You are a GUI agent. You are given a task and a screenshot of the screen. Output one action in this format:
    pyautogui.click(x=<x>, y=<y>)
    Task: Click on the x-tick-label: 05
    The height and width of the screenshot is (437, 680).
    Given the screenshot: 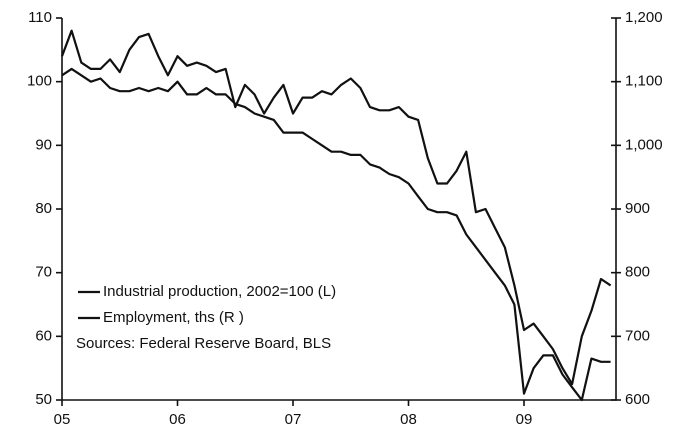 What is the action you would take?
    pyautogui.click(x=62, y=419)
    